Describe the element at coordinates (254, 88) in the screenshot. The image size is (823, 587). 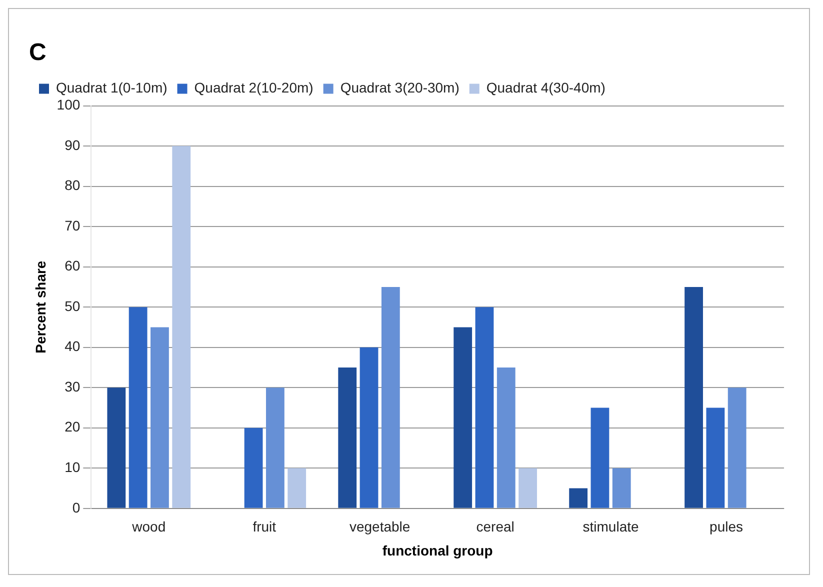
I see `legend-label: Quadrat 2(10-20m)` at that location.